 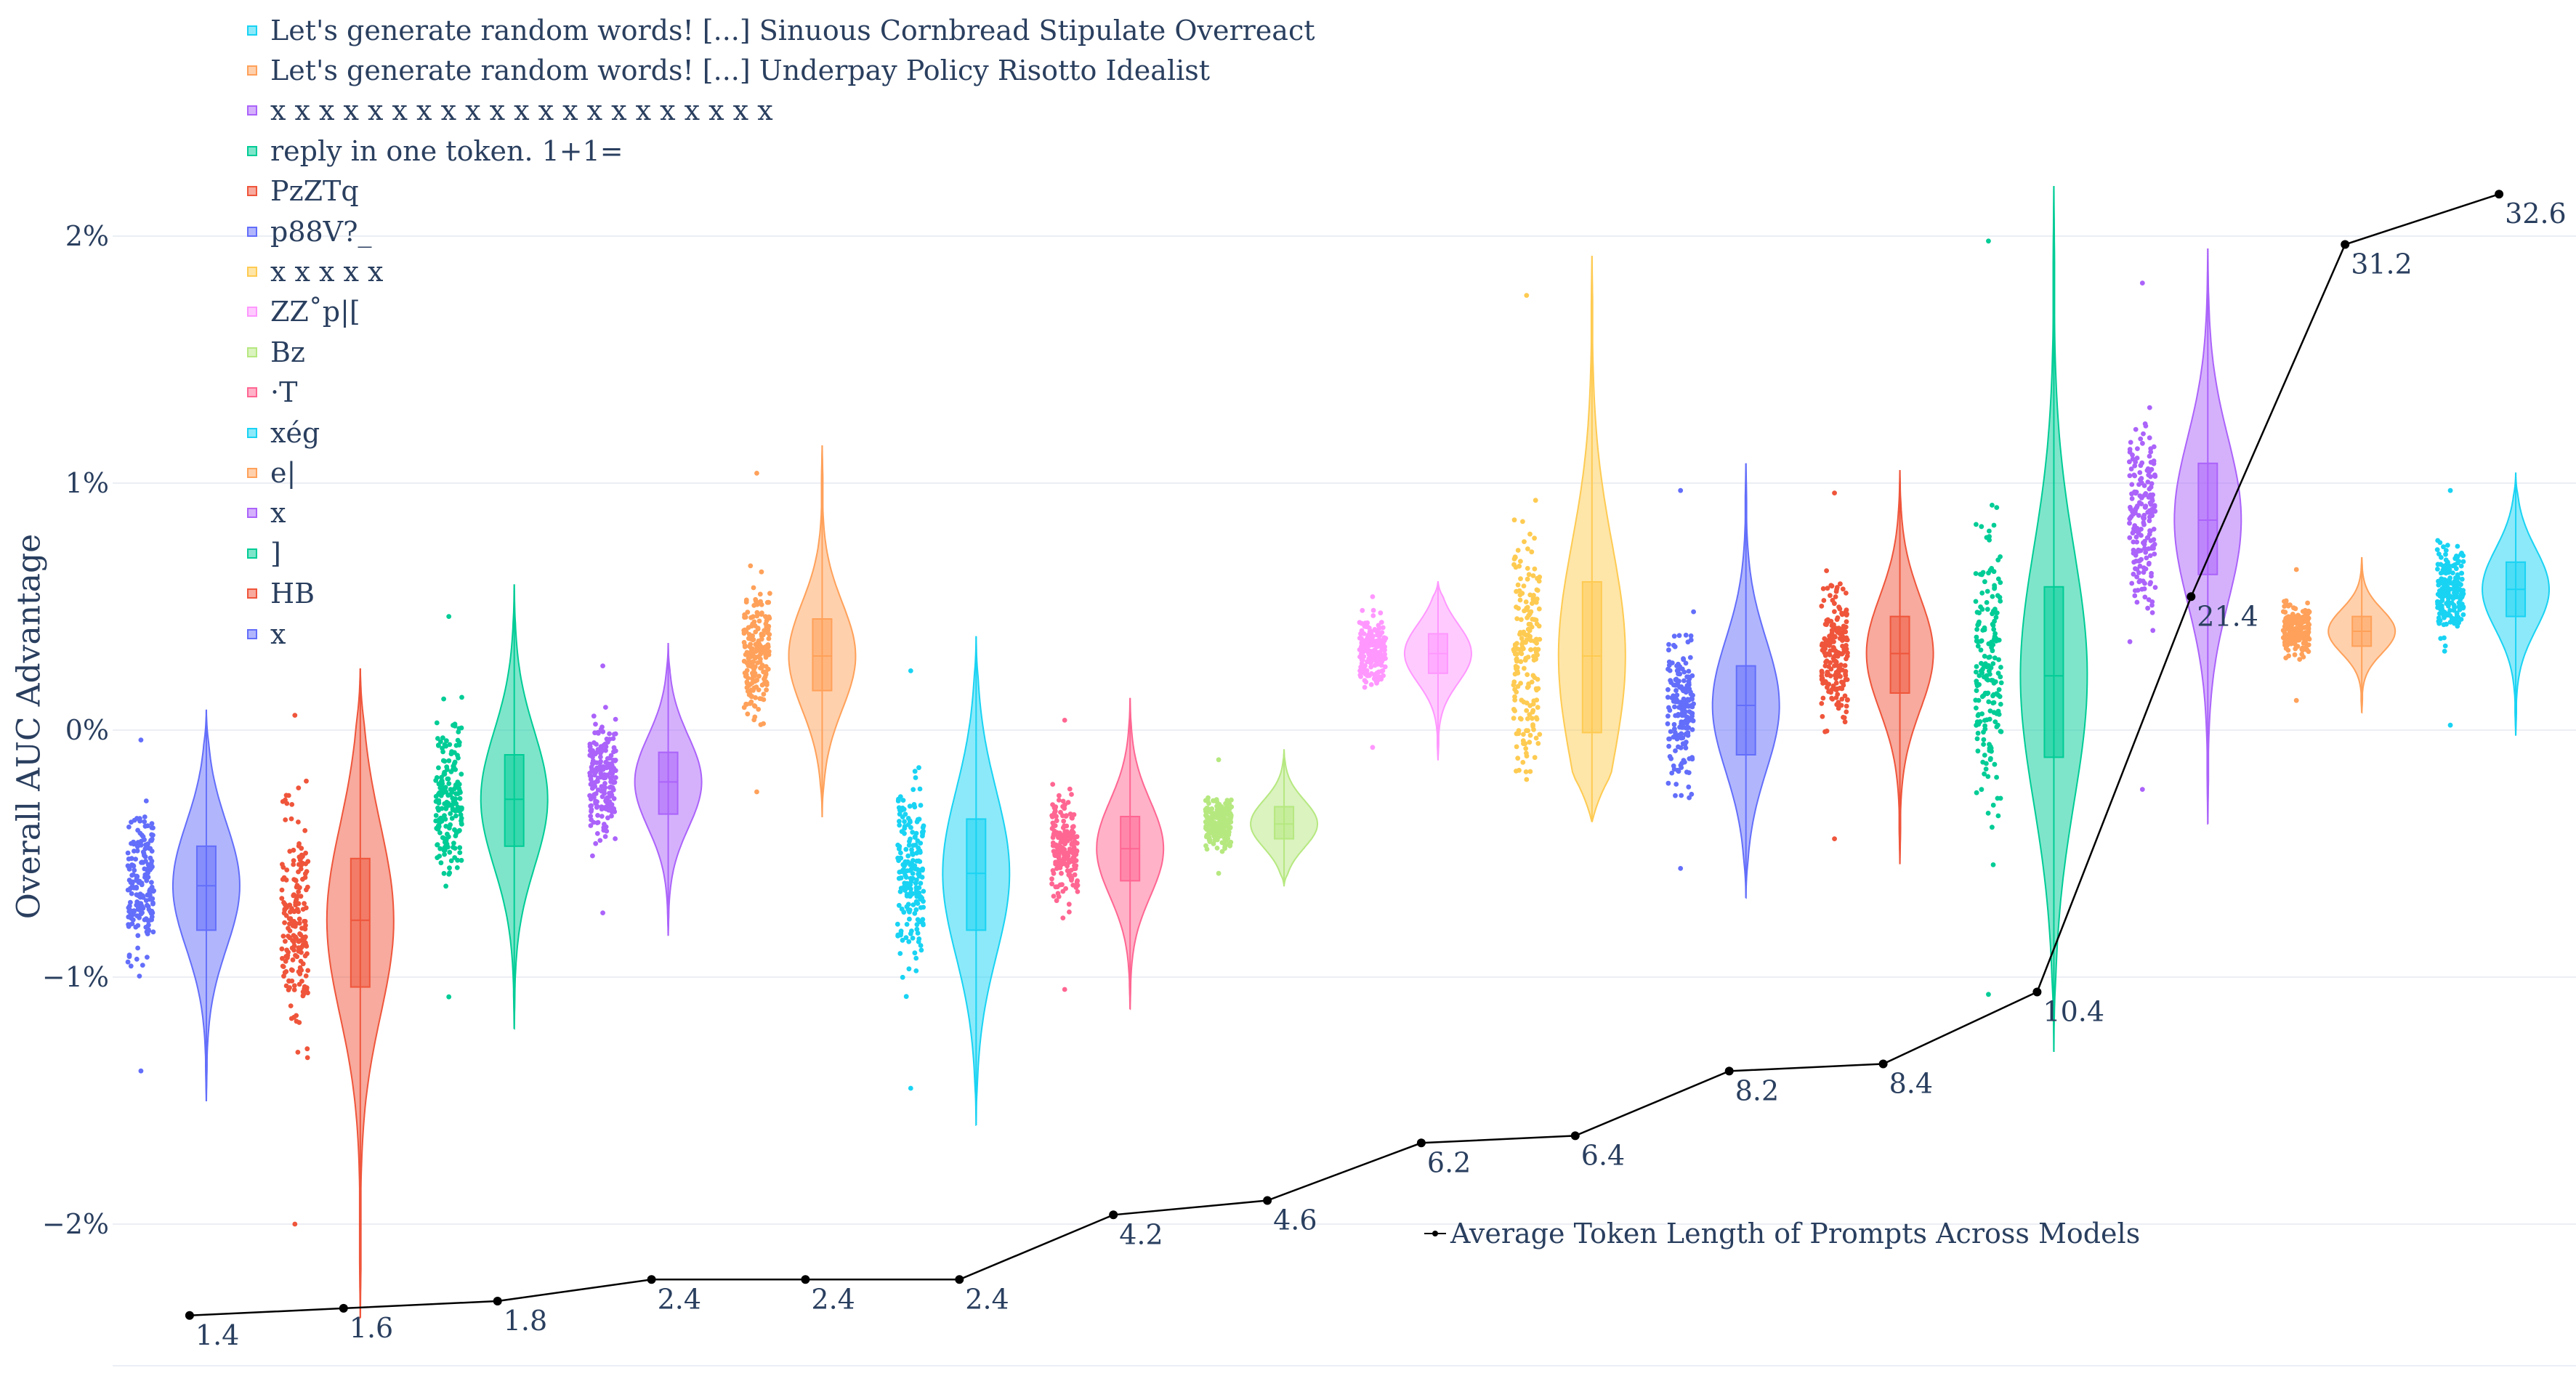 What do you see at coordinates (278, 513) in the screenshot?
I see `legend-label: x` at bounding box center [278, 513].